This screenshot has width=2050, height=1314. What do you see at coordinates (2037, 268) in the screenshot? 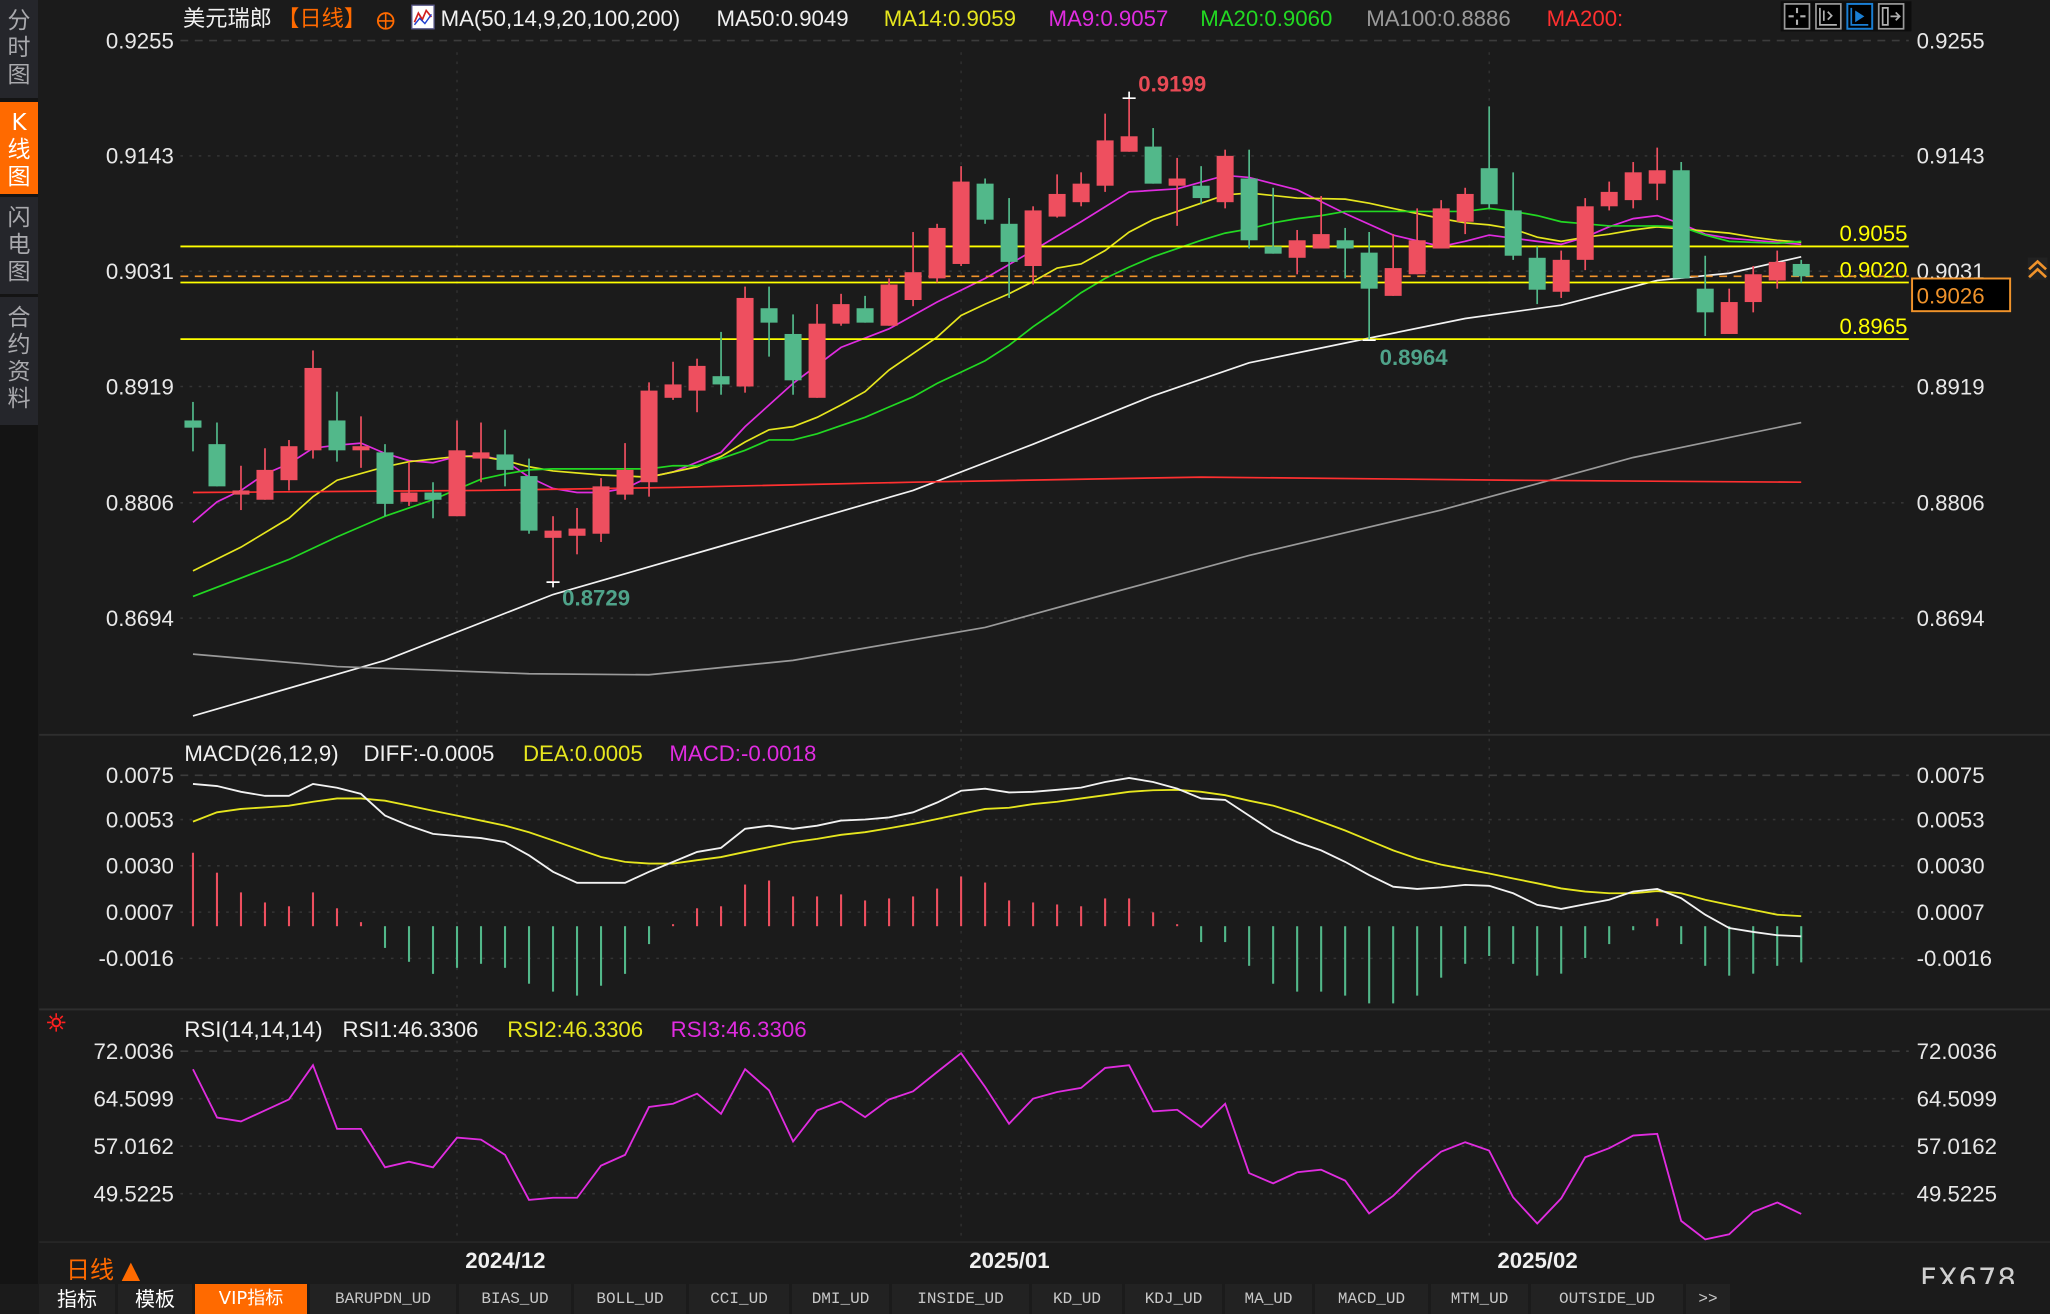
I see `scroll-to-latest-icon` at bounding box center [2037, 268].